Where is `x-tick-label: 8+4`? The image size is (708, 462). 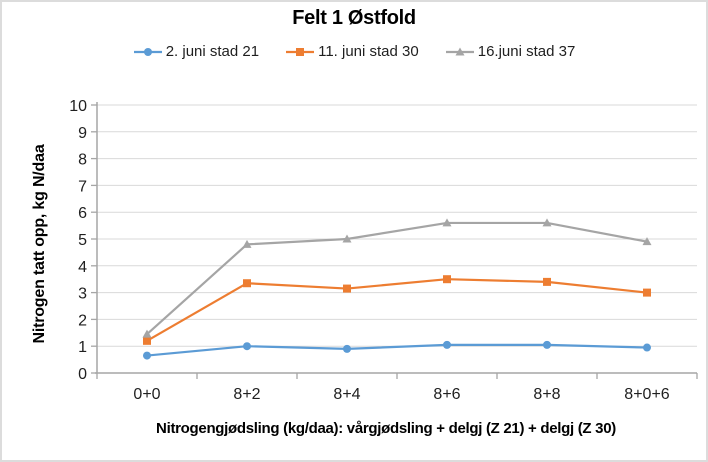
x-tick-label: 8+4 is located at coordinates (346, 394).